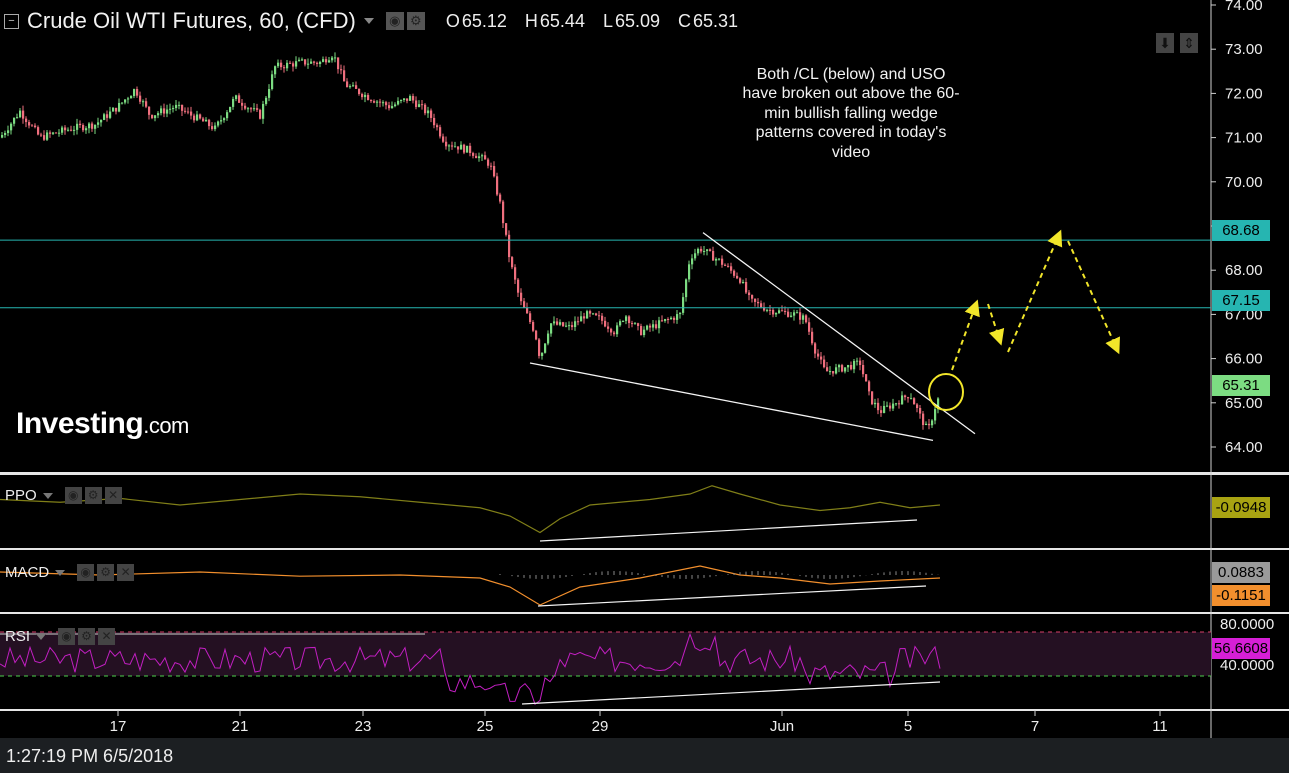 This screenshot has height=773, width=1289. Describe the element at coordinates (485, 726) in the screenshot. I see `x-tick-label: 25` at that location.